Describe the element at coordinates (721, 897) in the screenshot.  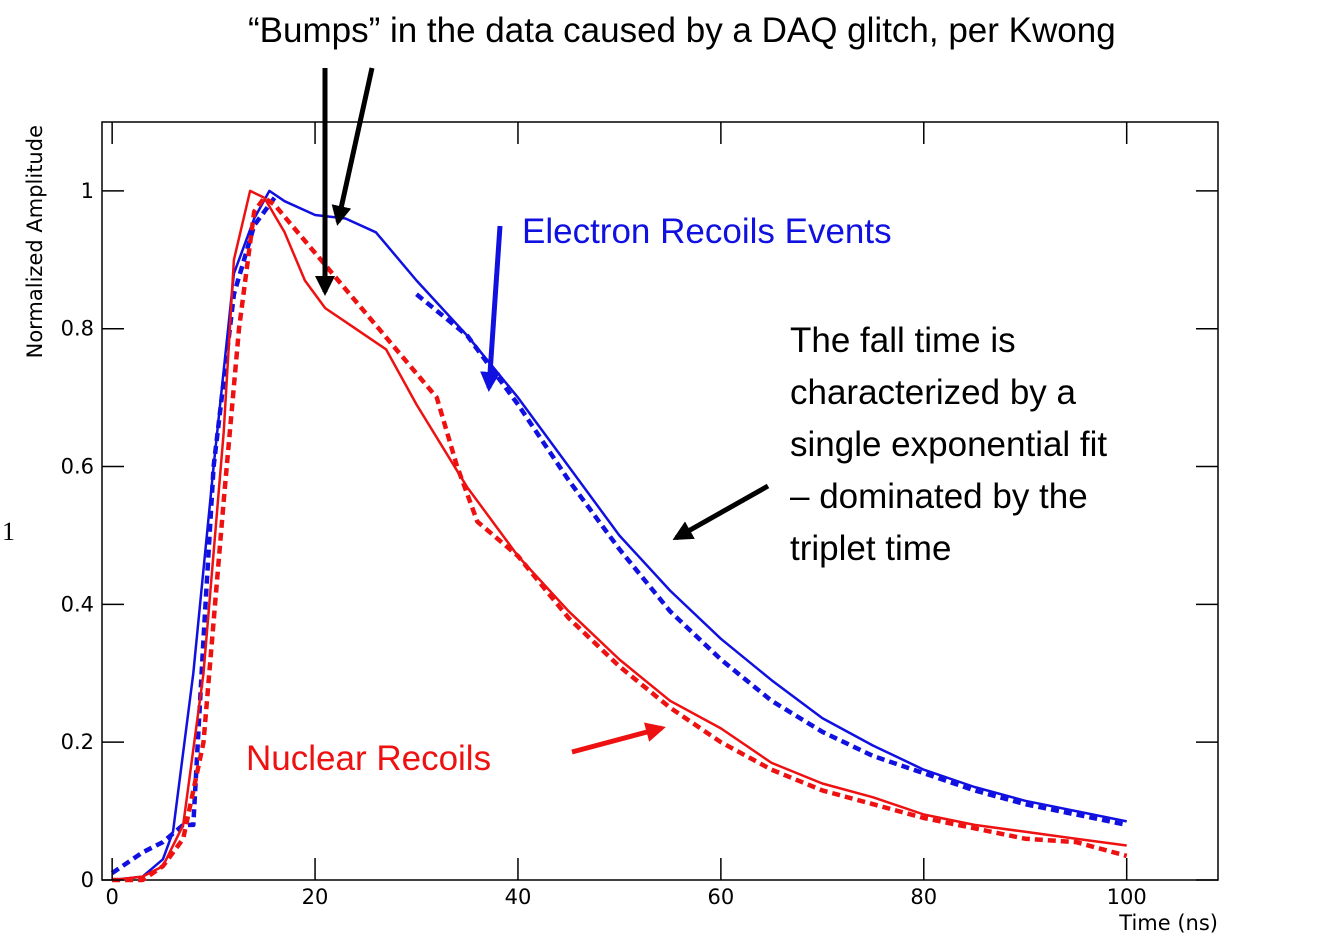
I see `x-tick-label: 60` at that location.